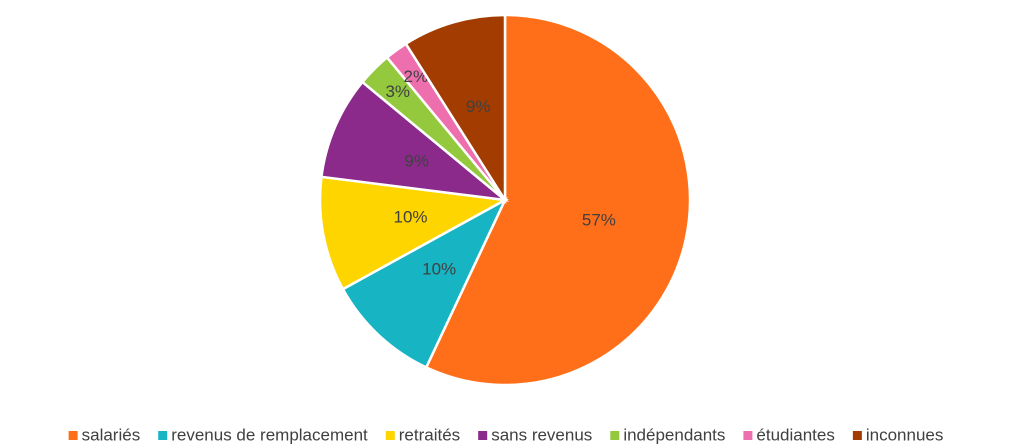 This screenshot has height=446, width=1012. Describe the element at coordinates (429, 434) in the screenshot. I see `legend-label: retraités` at that location.